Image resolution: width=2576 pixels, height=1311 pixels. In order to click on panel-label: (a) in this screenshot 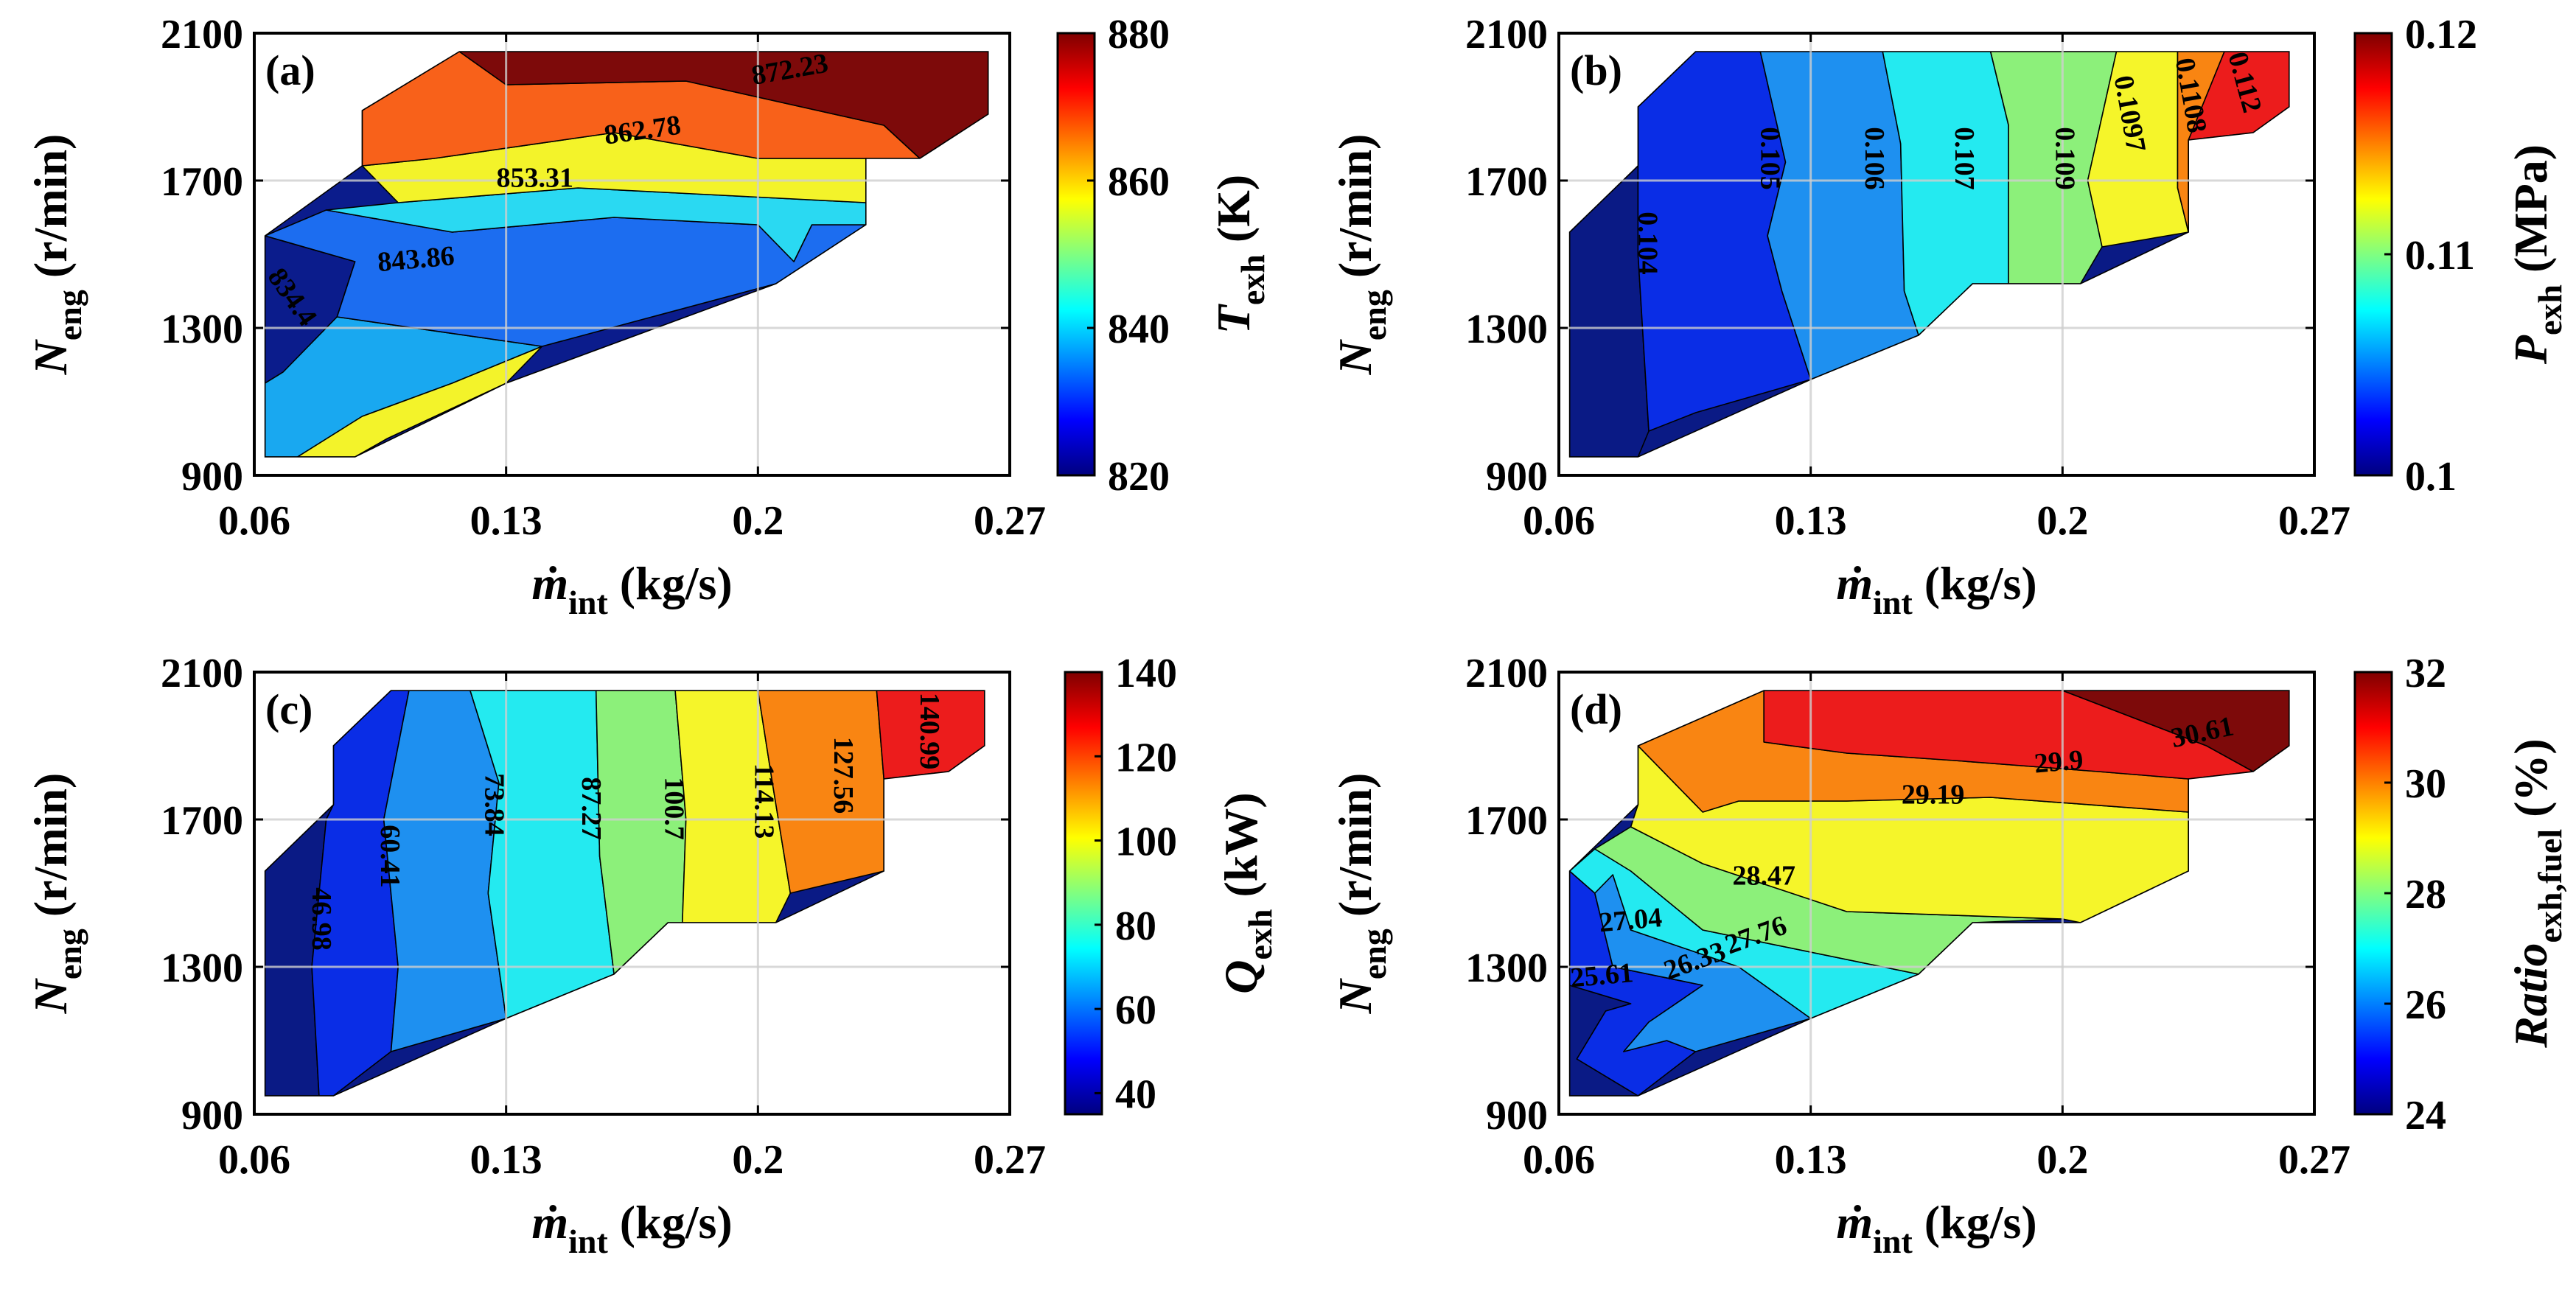, I will do `click(290, 70)`.